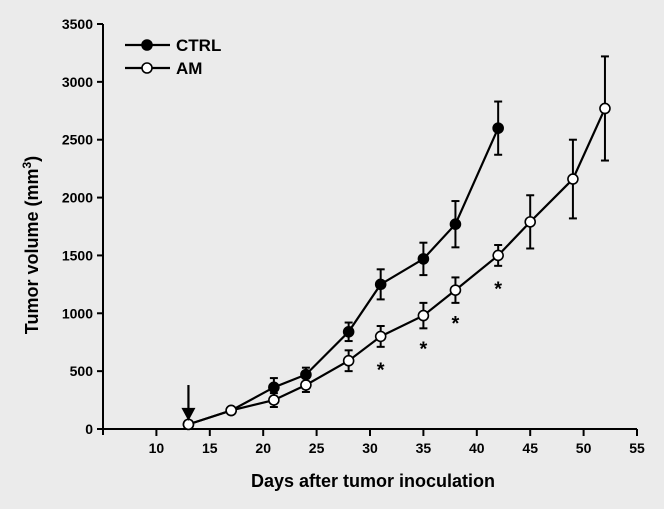  Describe the element at coordinates (77, 313) in the screenshot. I see `y-tick-label: 1000` at that location.